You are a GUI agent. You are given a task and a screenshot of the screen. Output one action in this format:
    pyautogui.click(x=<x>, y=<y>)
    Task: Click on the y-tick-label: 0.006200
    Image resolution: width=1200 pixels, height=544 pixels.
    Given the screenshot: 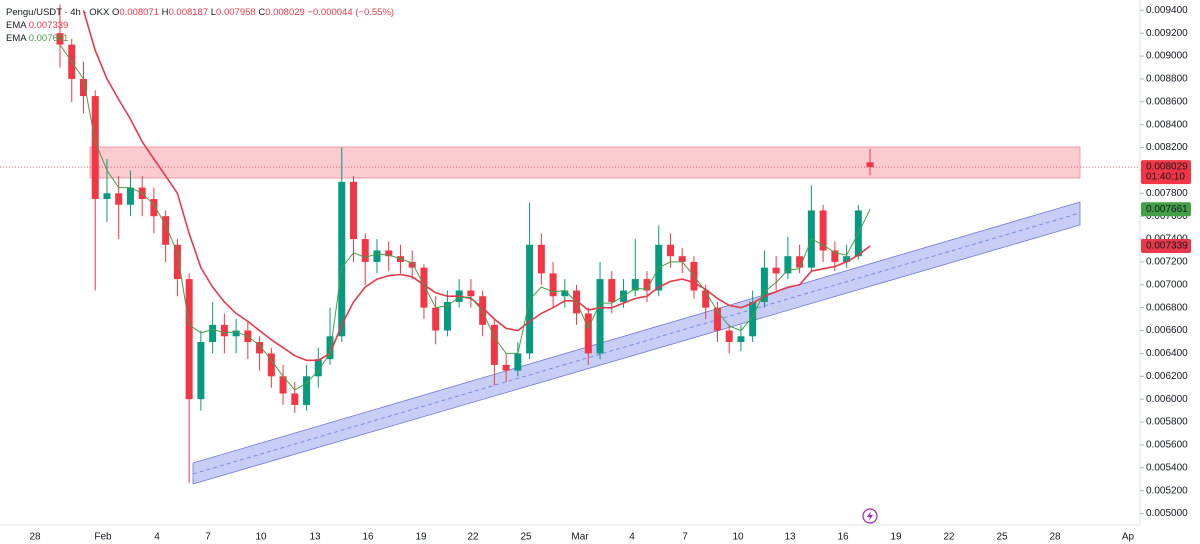 What is the action you would take?
    pyautogui.click(x=1167, y=376)
    